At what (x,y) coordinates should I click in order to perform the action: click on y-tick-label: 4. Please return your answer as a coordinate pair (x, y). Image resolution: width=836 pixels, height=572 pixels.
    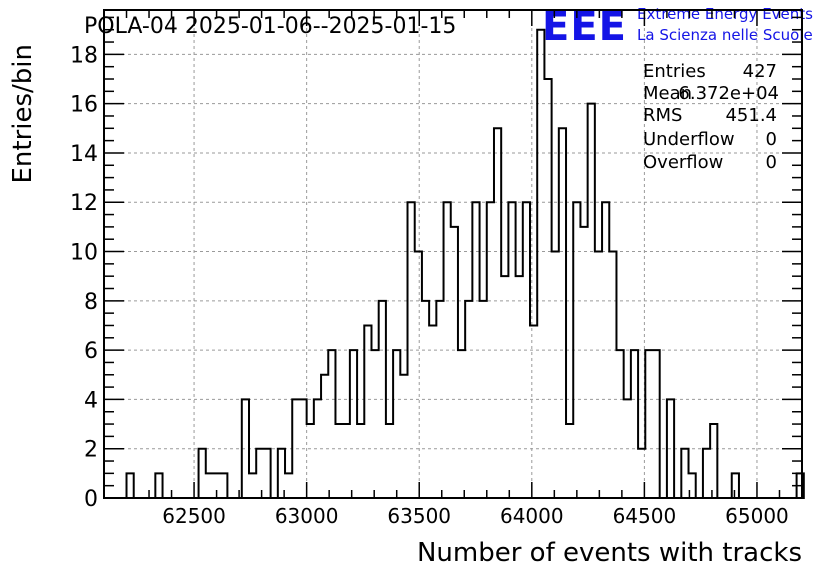
    Looking at the image, I should click on (91, 400).